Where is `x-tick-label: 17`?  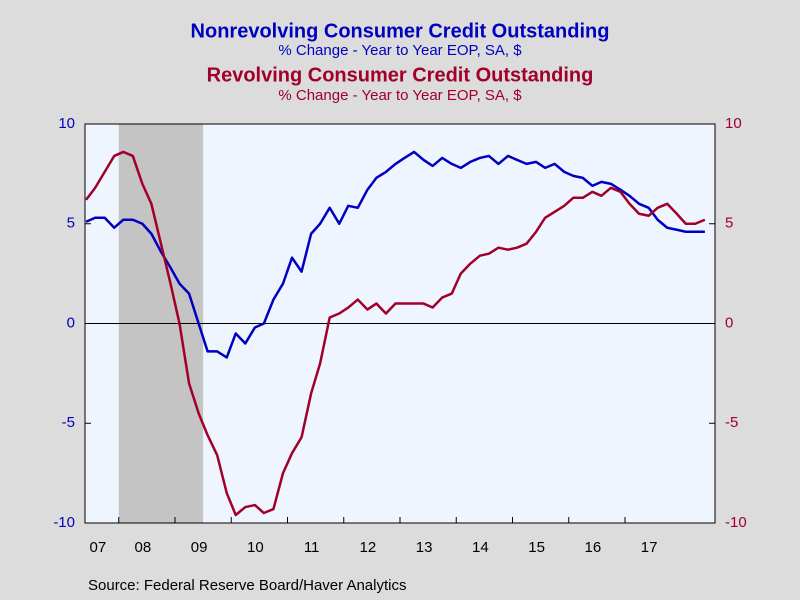 x-tick-label: 17 is located at coordinates (649, 547).